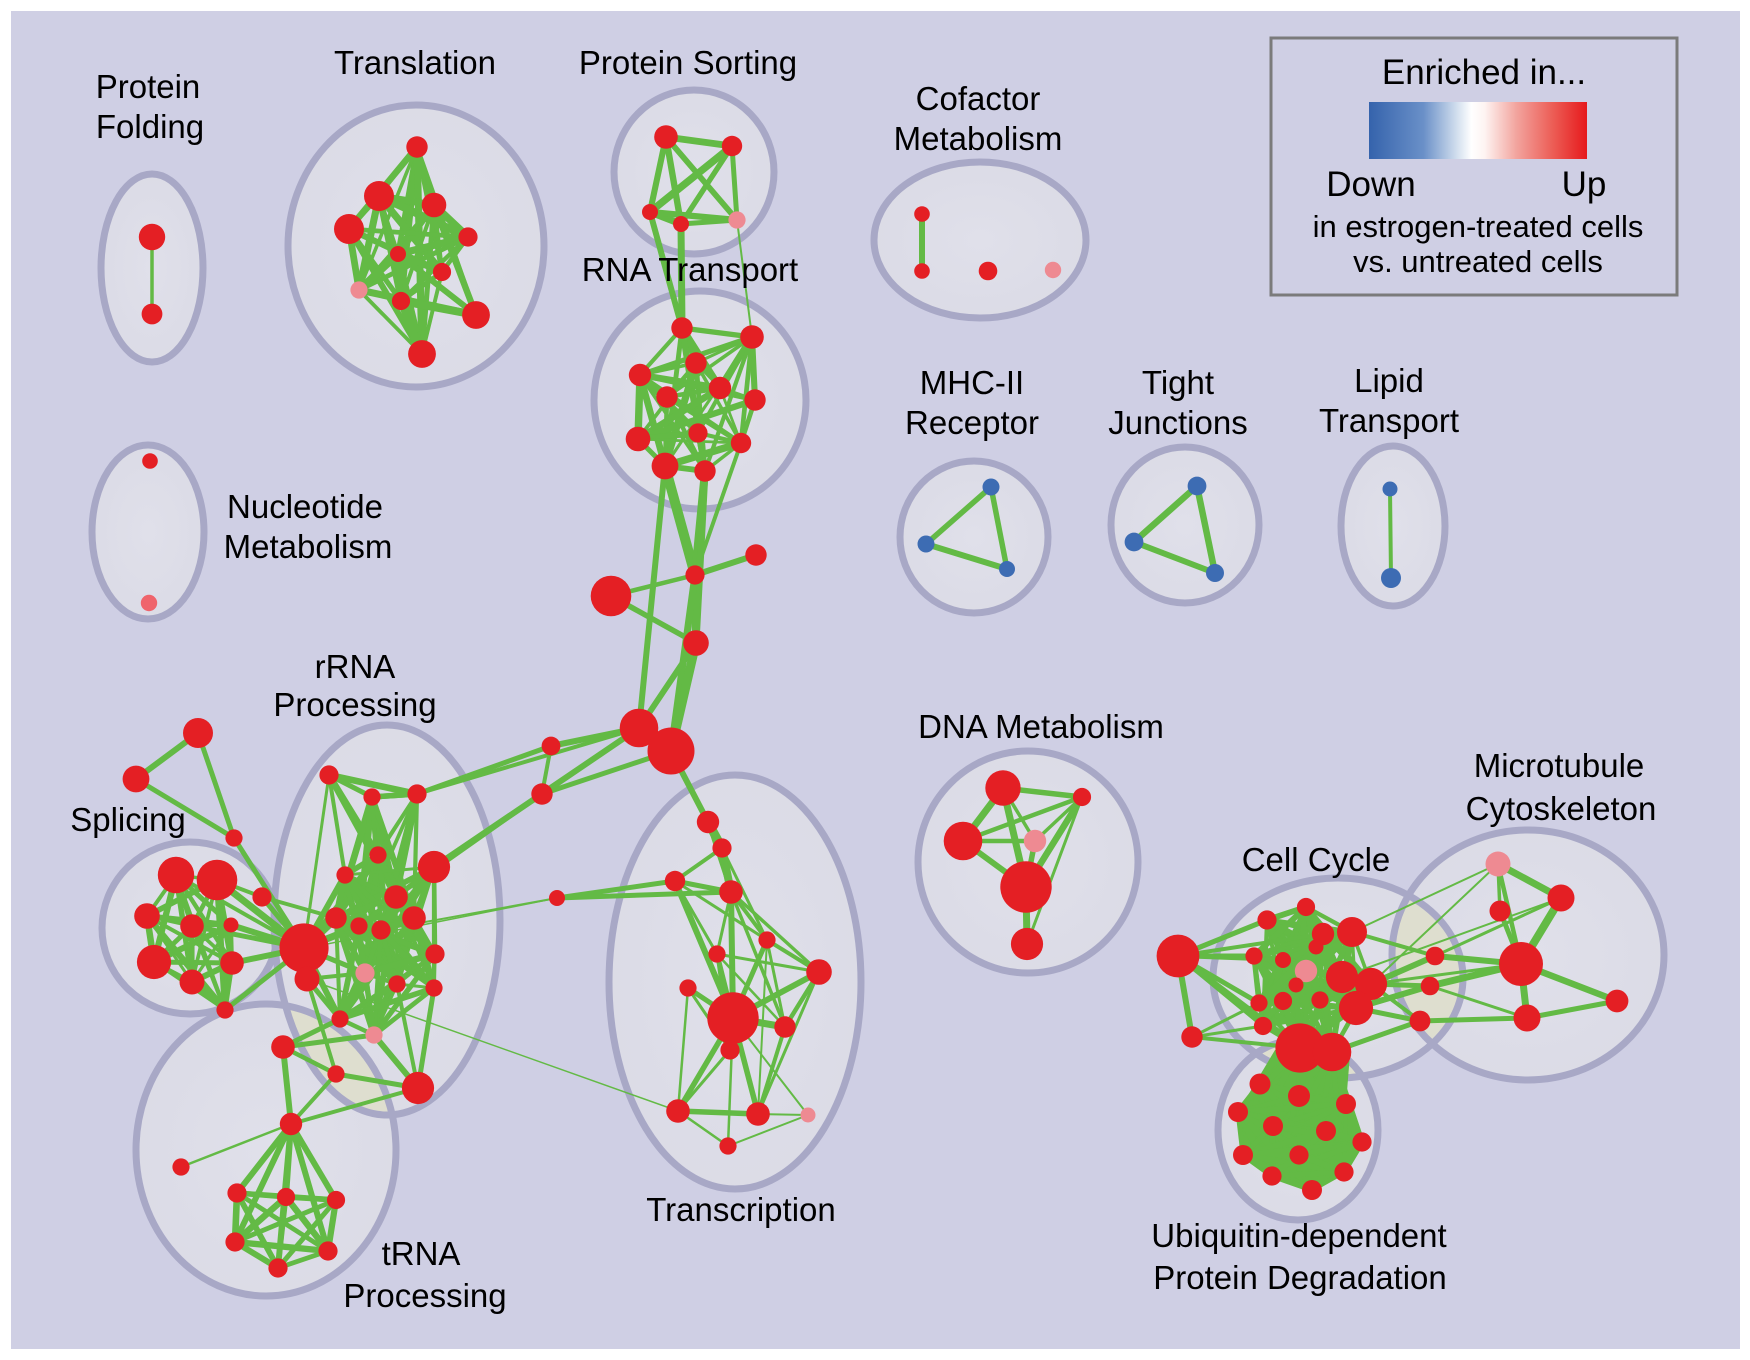 Image resolution: width=1750 pixels, height=1360 pixels. I want to click on svg-text: Ubiquitin-dependent, so click(1298, 1235).